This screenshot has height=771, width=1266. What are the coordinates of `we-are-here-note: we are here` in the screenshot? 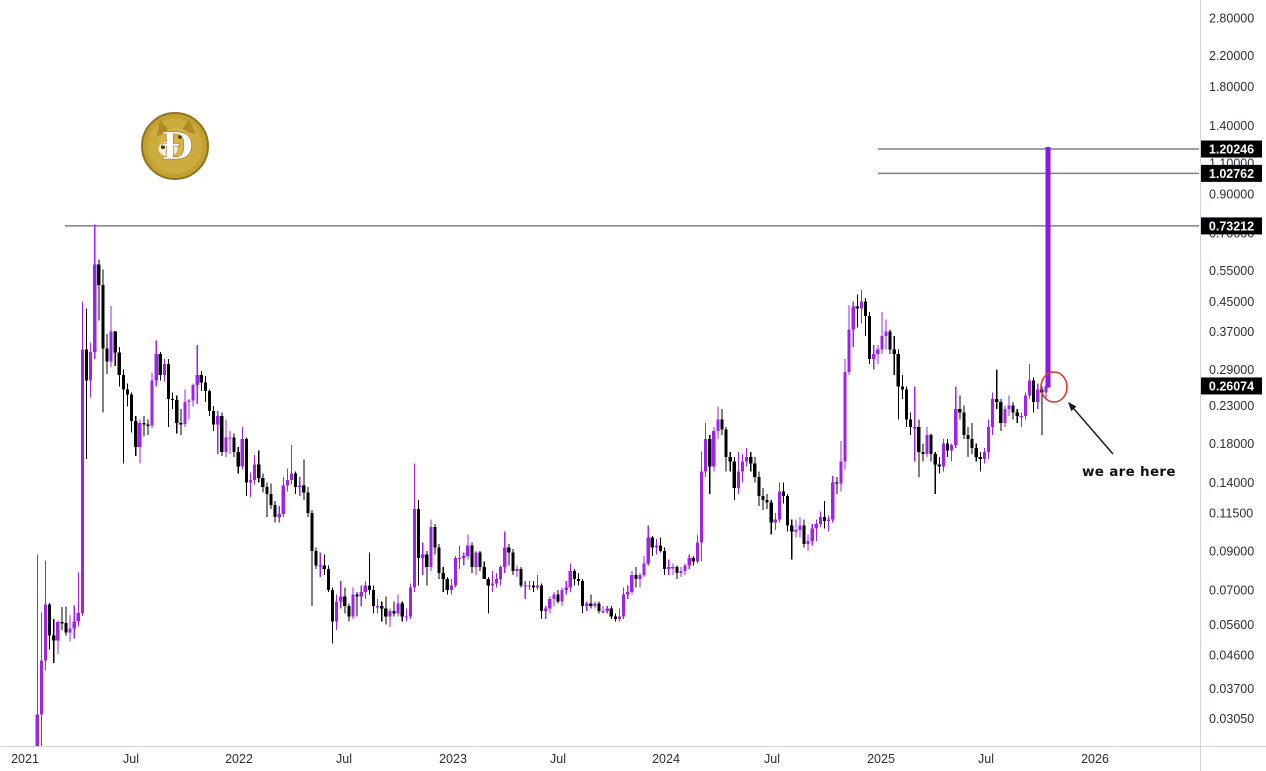 It's located at (1129, 472).